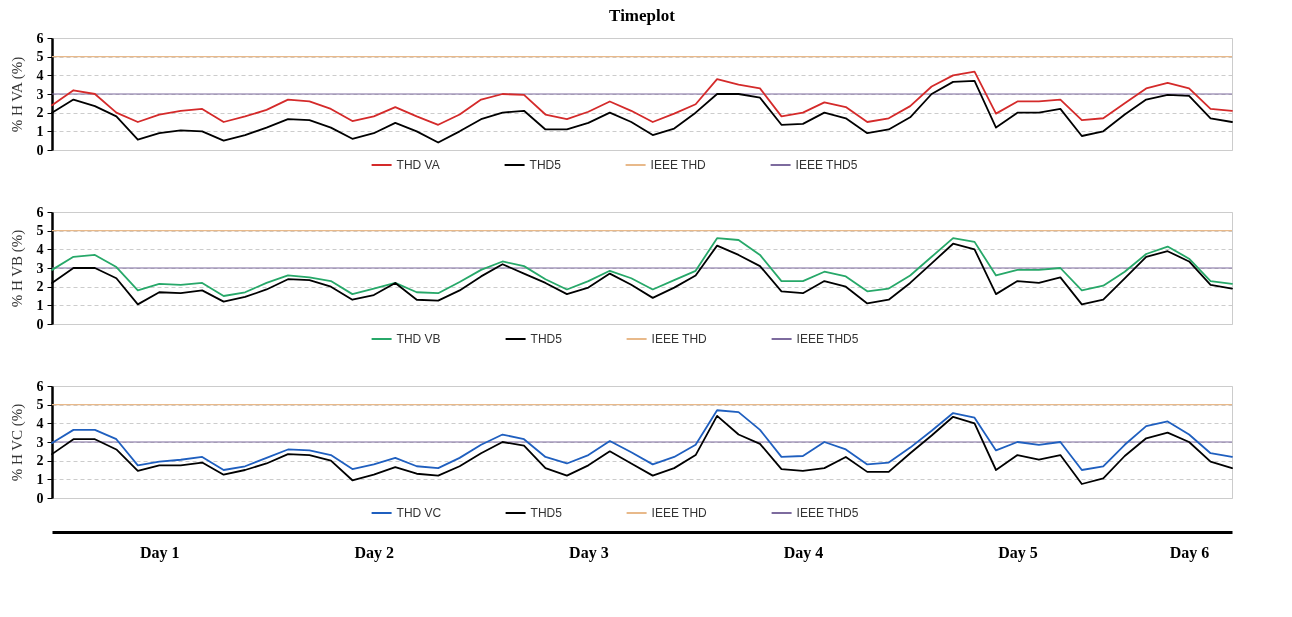 The image size is (1292, 617). I want to click on x-tick-label: Day 3, so click(589, 552).